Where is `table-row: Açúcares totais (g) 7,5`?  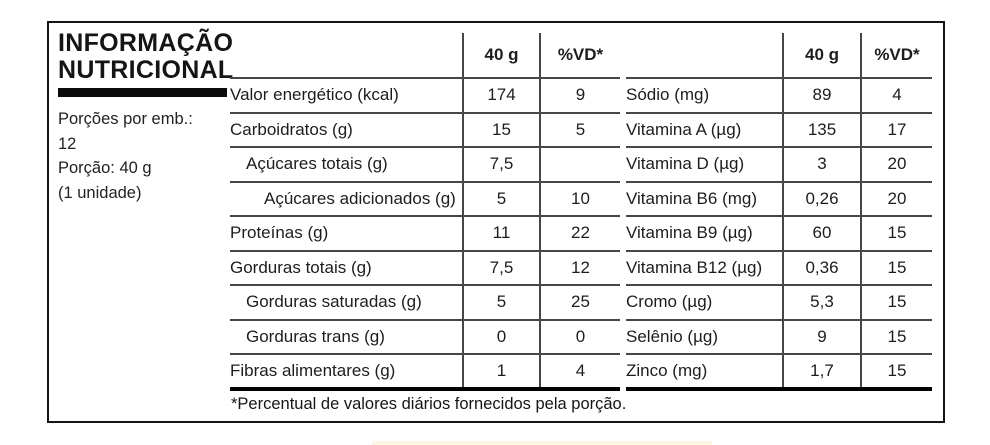 table-row: Açúcares totais (g) 7,5 is located at coordinates (425, 165).